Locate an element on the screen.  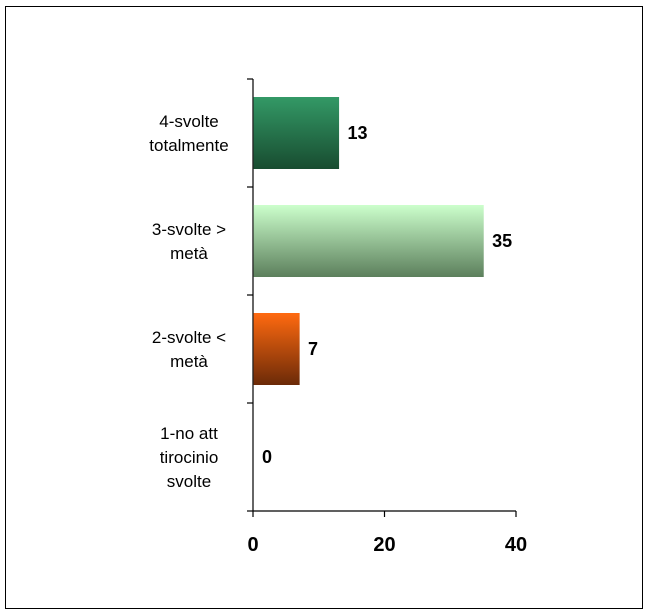
category-label: 4-svolte totalmente is located at coordinates (188, 133).